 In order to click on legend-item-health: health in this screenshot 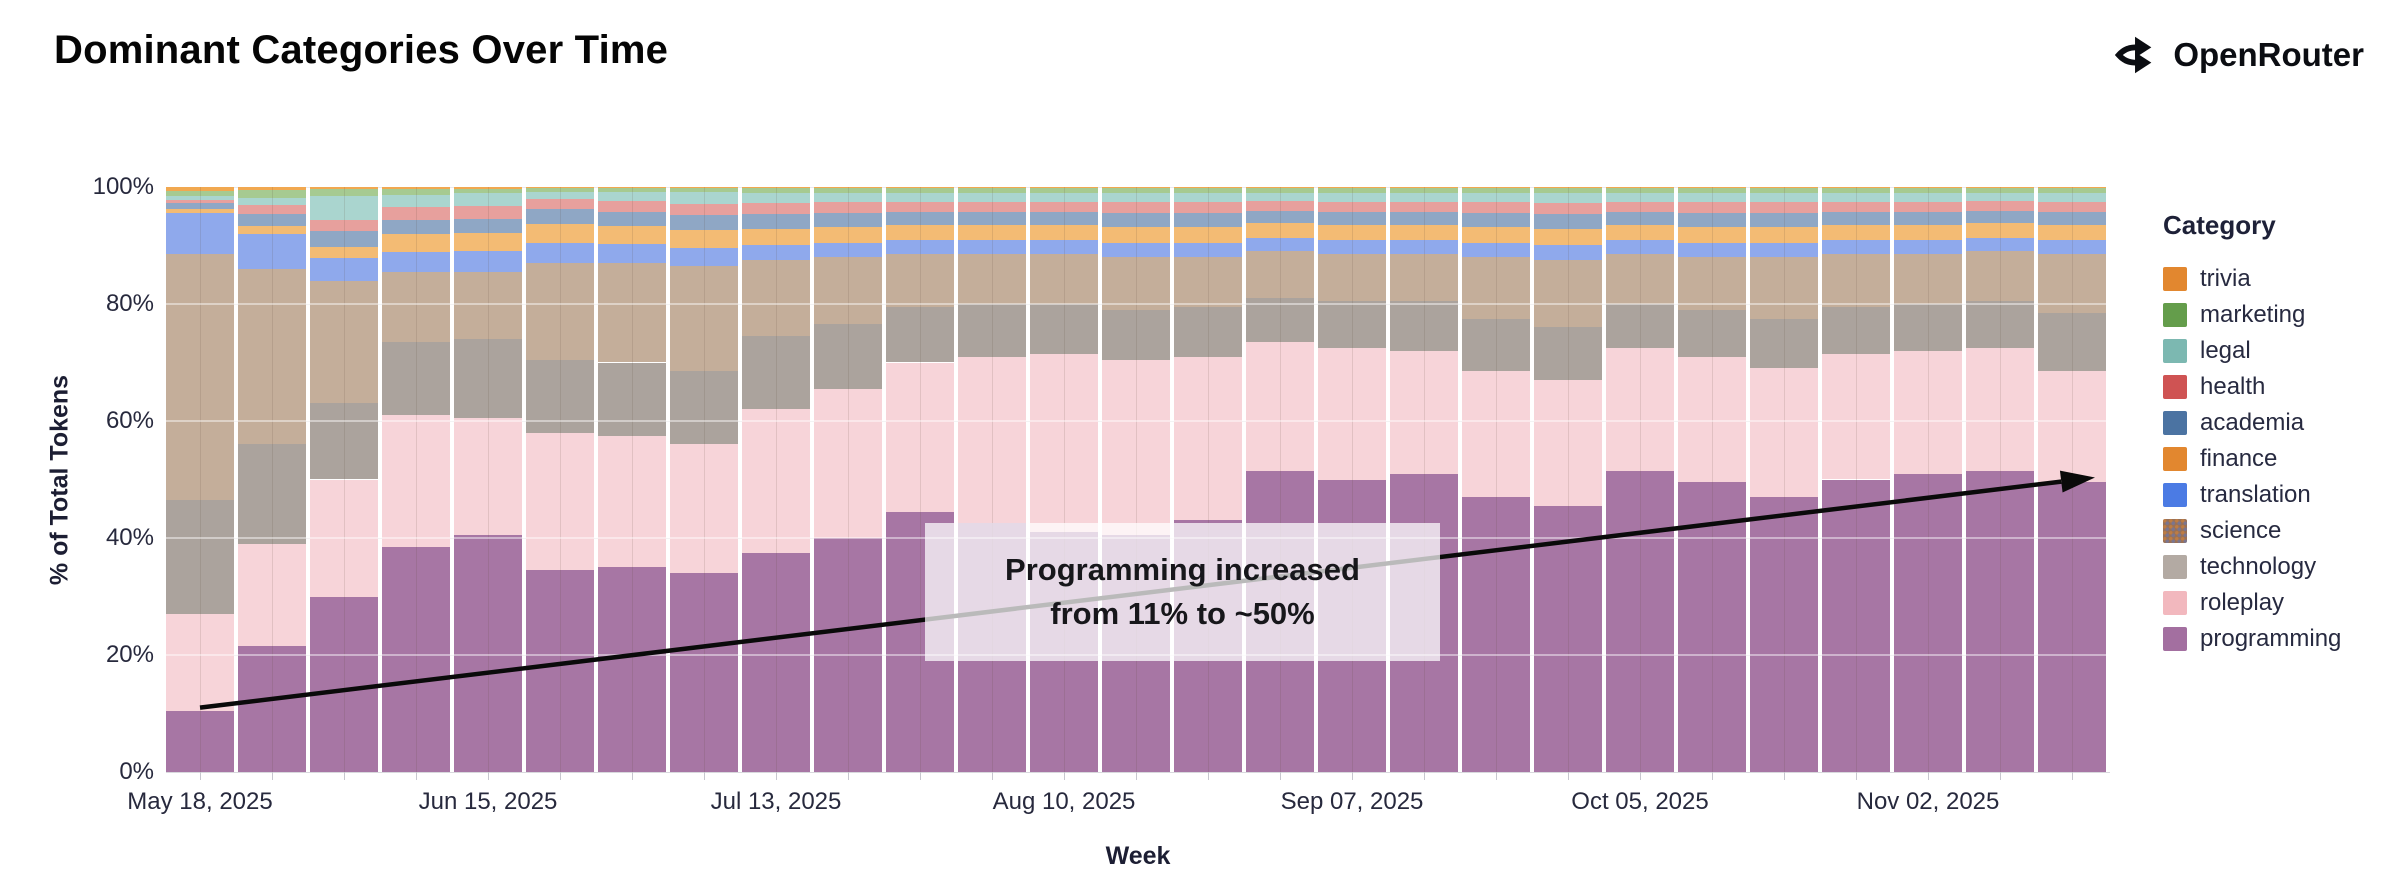, I will do `click(2270, 387)`.